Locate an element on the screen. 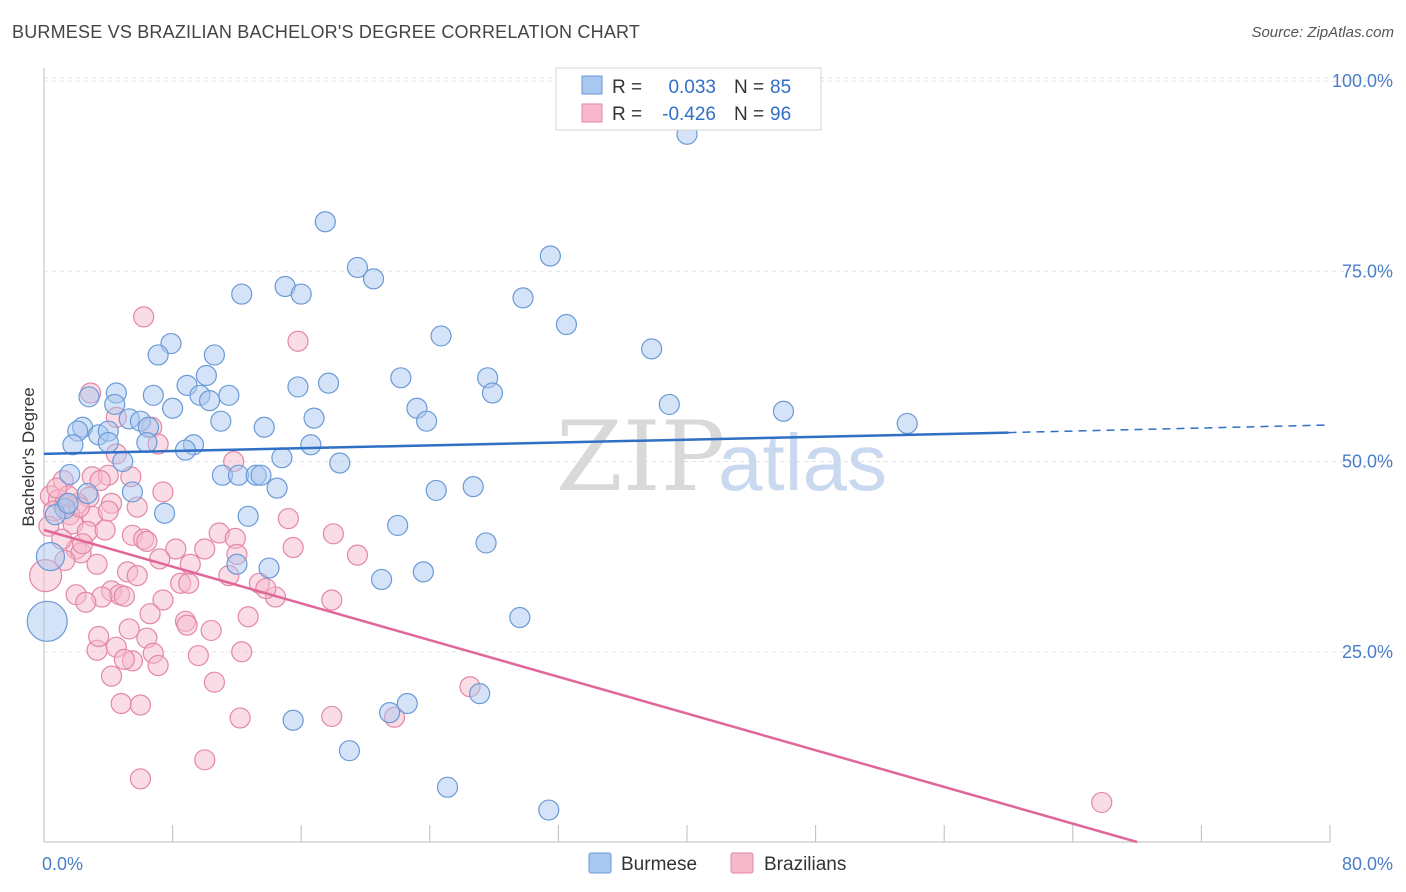 This screenshot has height=892, width=1406. legend-swatch-burmese is located at coordinates (592, 85).